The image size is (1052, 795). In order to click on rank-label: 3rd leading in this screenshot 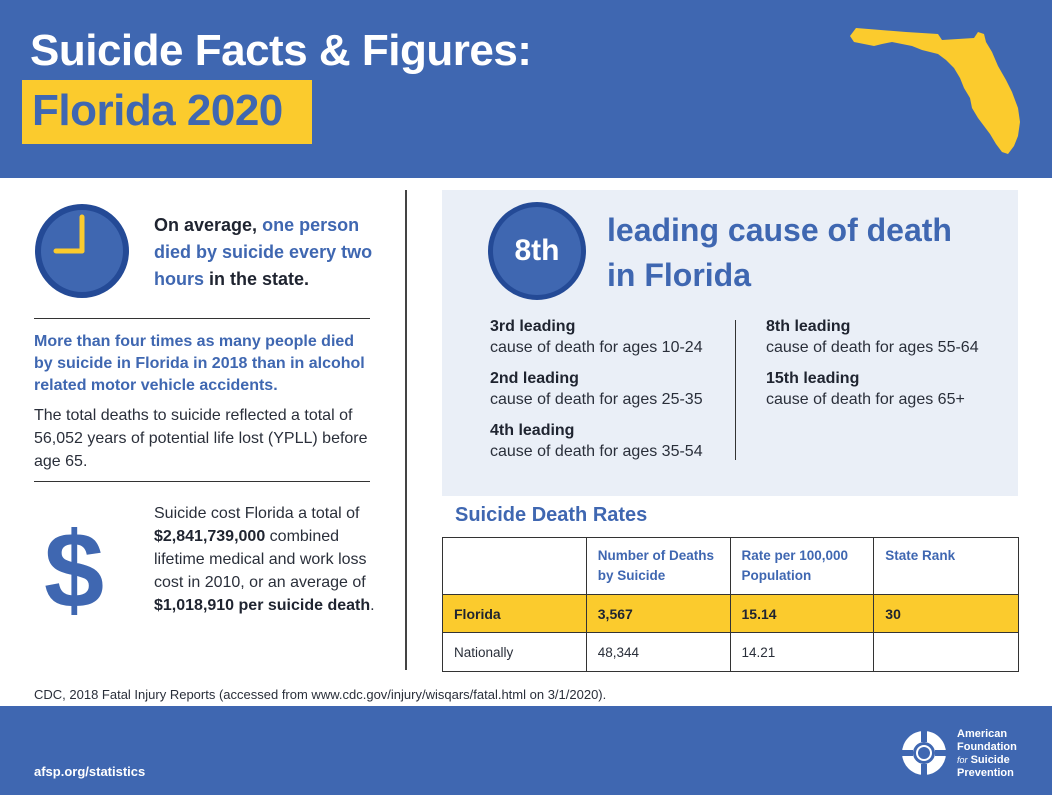, I will do `click(533, 326)`.